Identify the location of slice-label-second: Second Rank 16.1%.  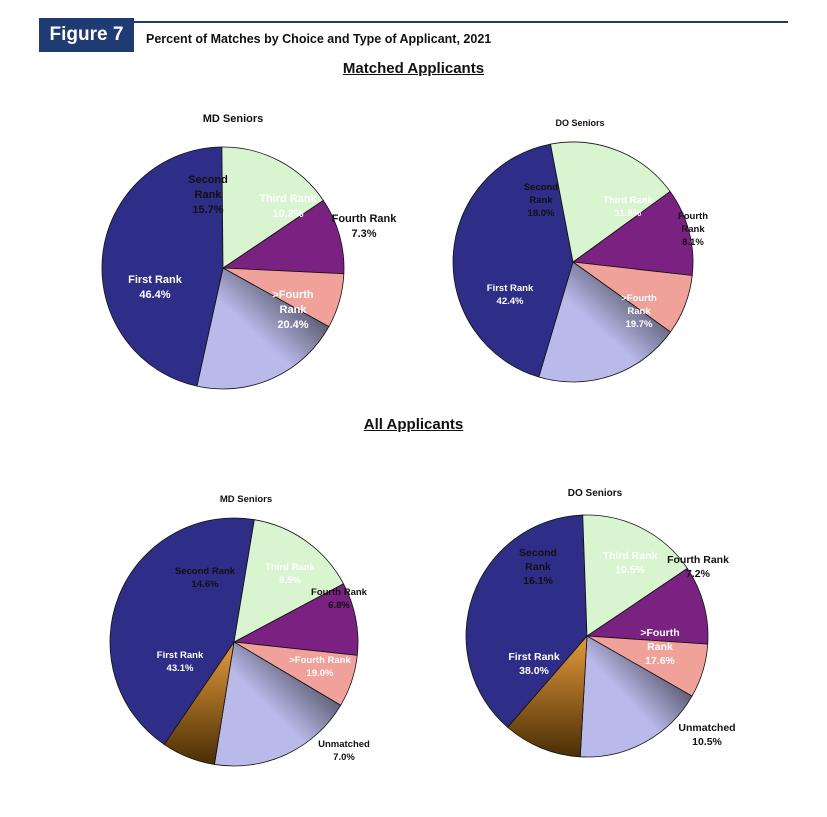
(538, 567).